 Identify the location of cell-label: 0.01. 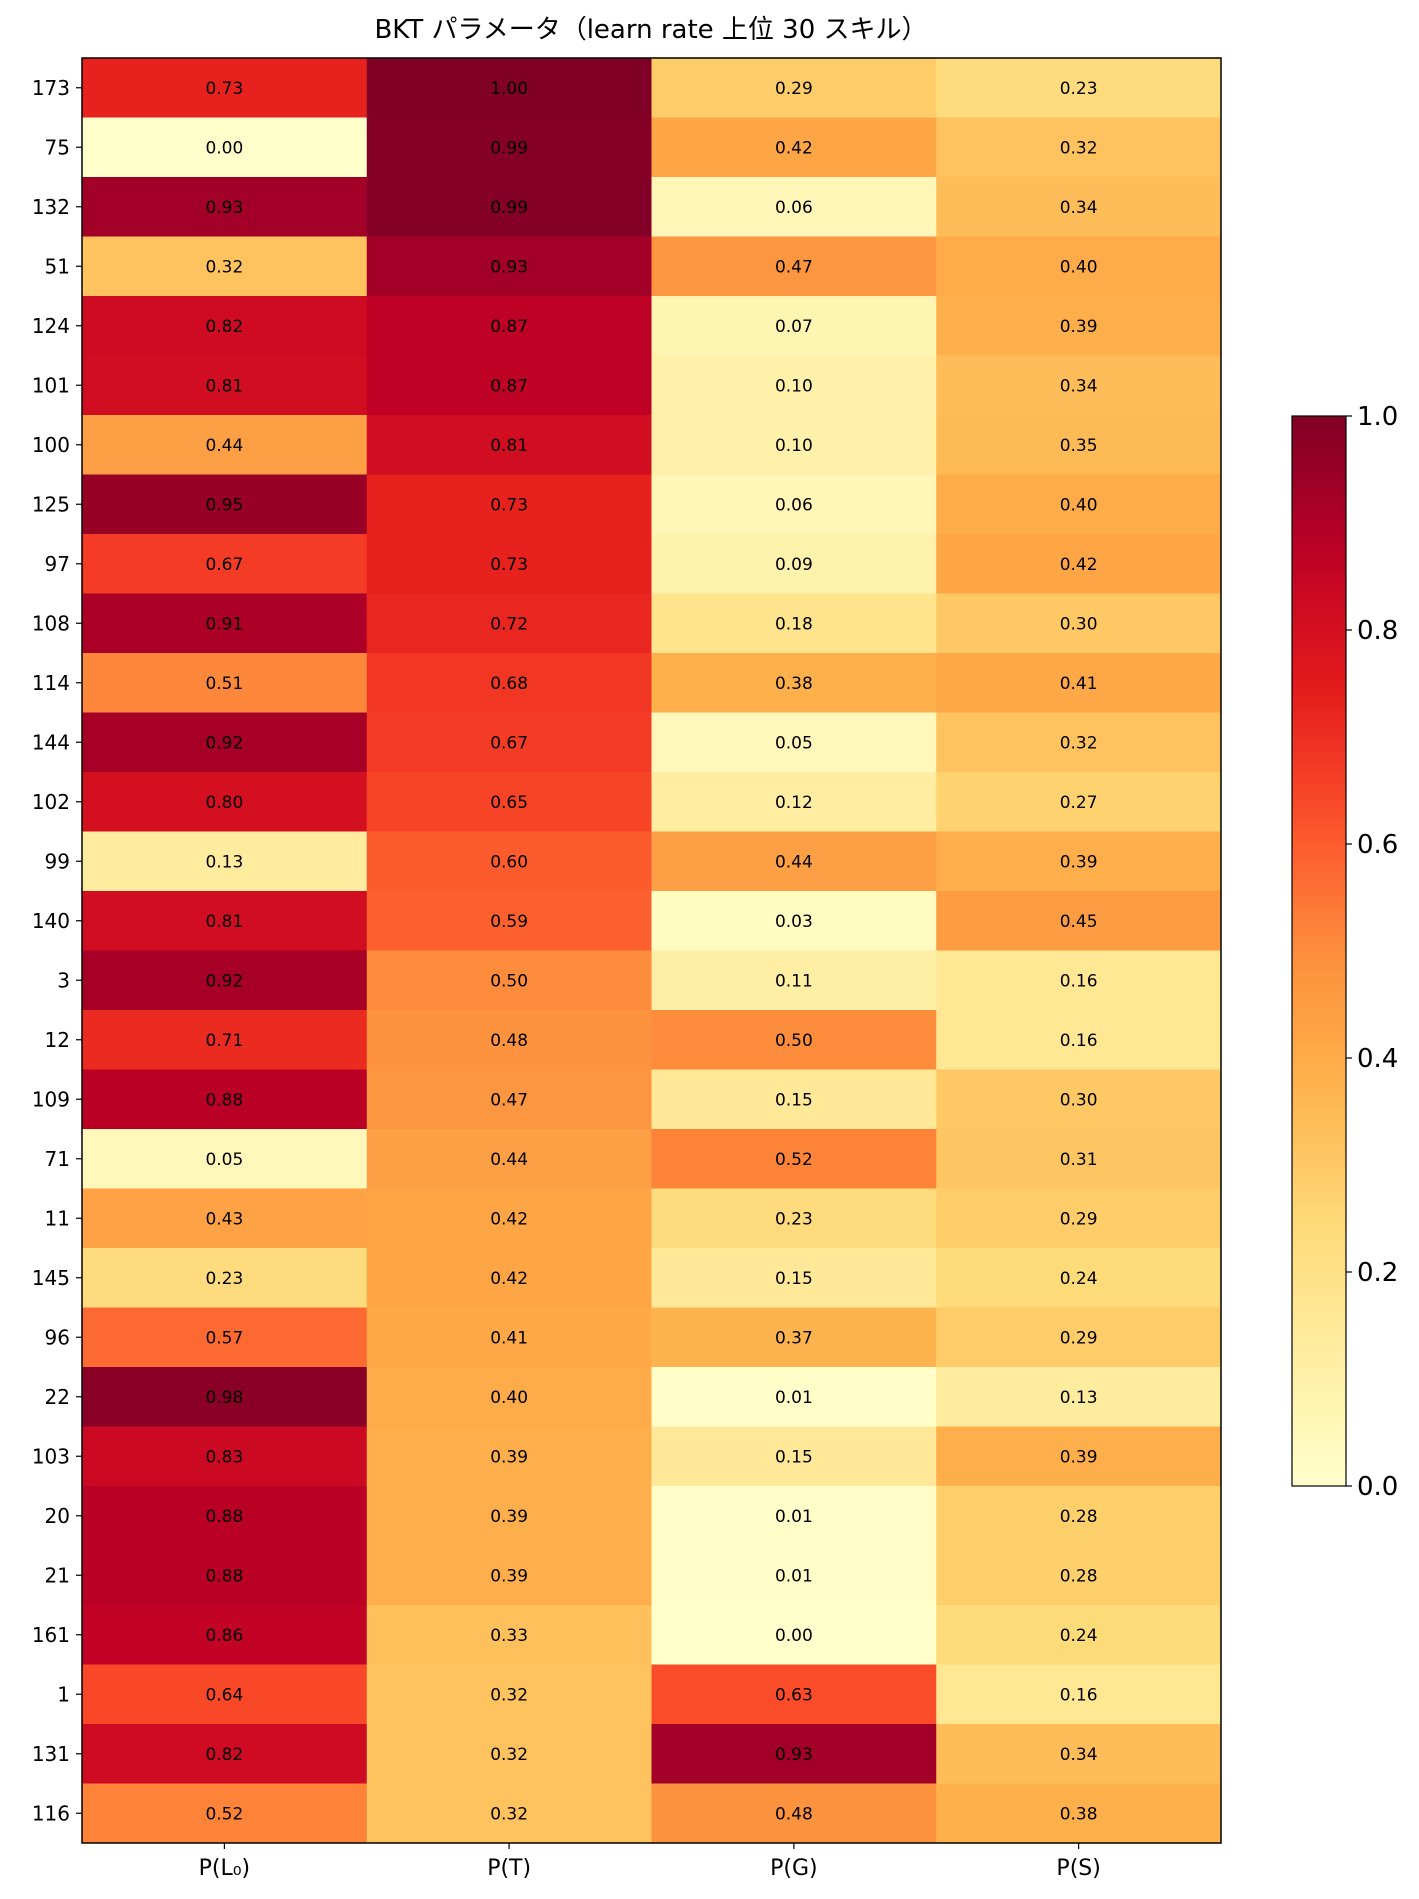
(794, 1576).